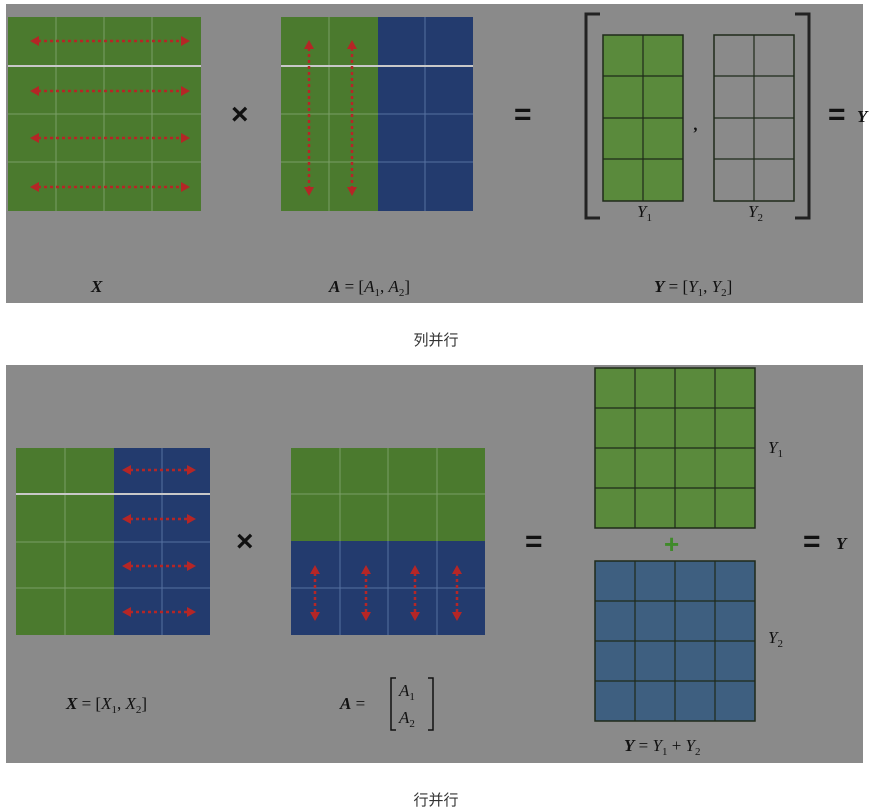  I want to click on a-label: A =, so click(352, 703).